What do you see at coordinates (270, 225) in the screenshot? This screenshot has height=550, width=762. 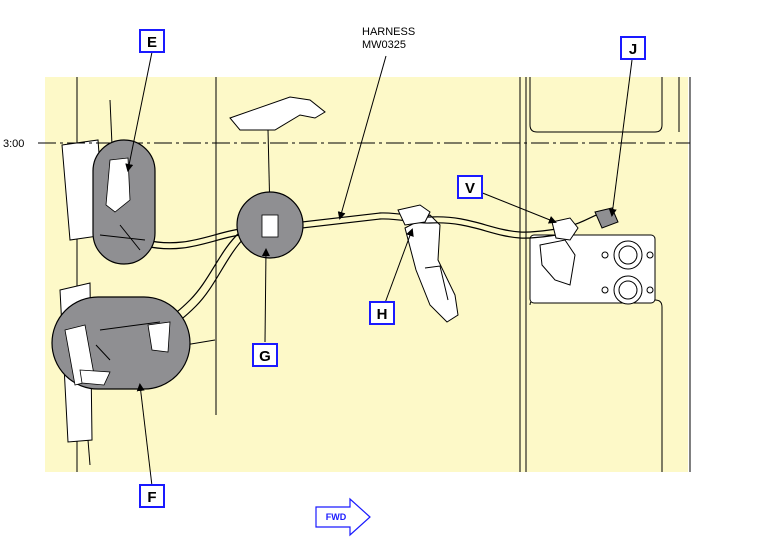 I see `detail-g` at bounding box center [270, 225].